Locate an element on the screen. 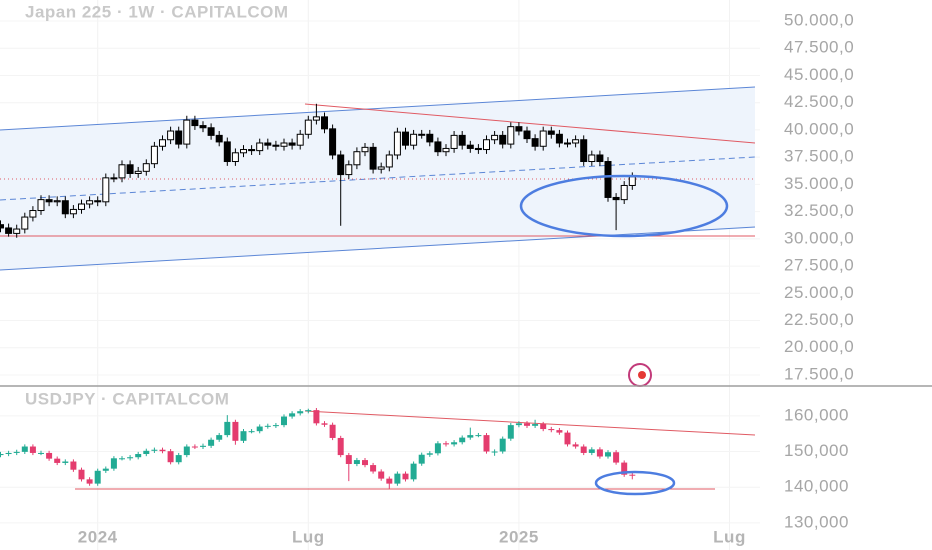  x-tick-label: Lug is located at coordinates (729, 536).